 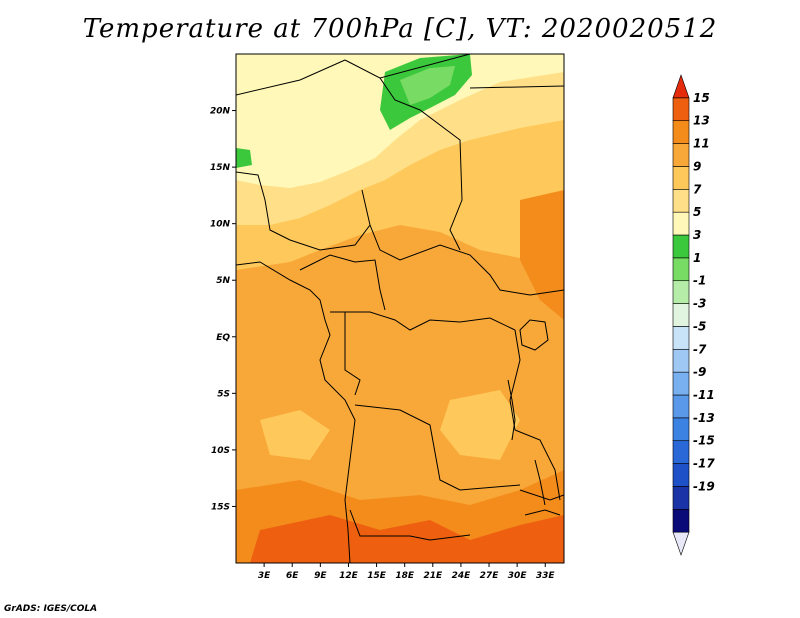 I want to click on lat-tick-label: 15S, so click(x=220, y=507).